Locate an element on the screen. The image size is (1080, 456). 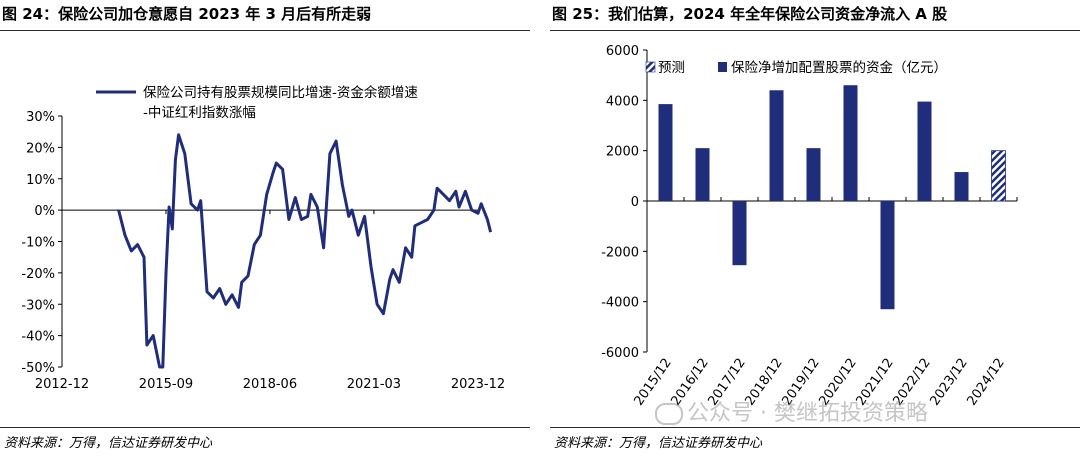
y-tick-label: -4000 is located at coordinates (620, 303).